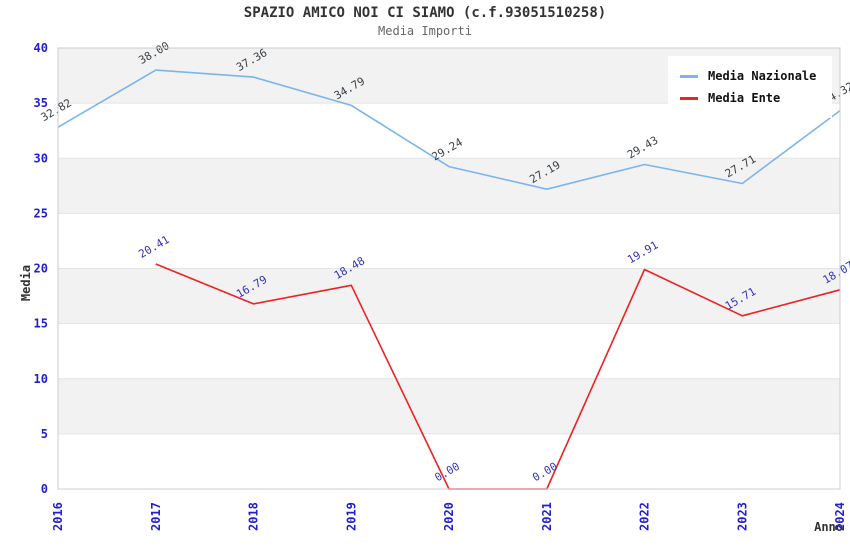 The width and height of the screenshot is (850, 550). I want to click on x-tick-label: 2023, so click(742, 516).